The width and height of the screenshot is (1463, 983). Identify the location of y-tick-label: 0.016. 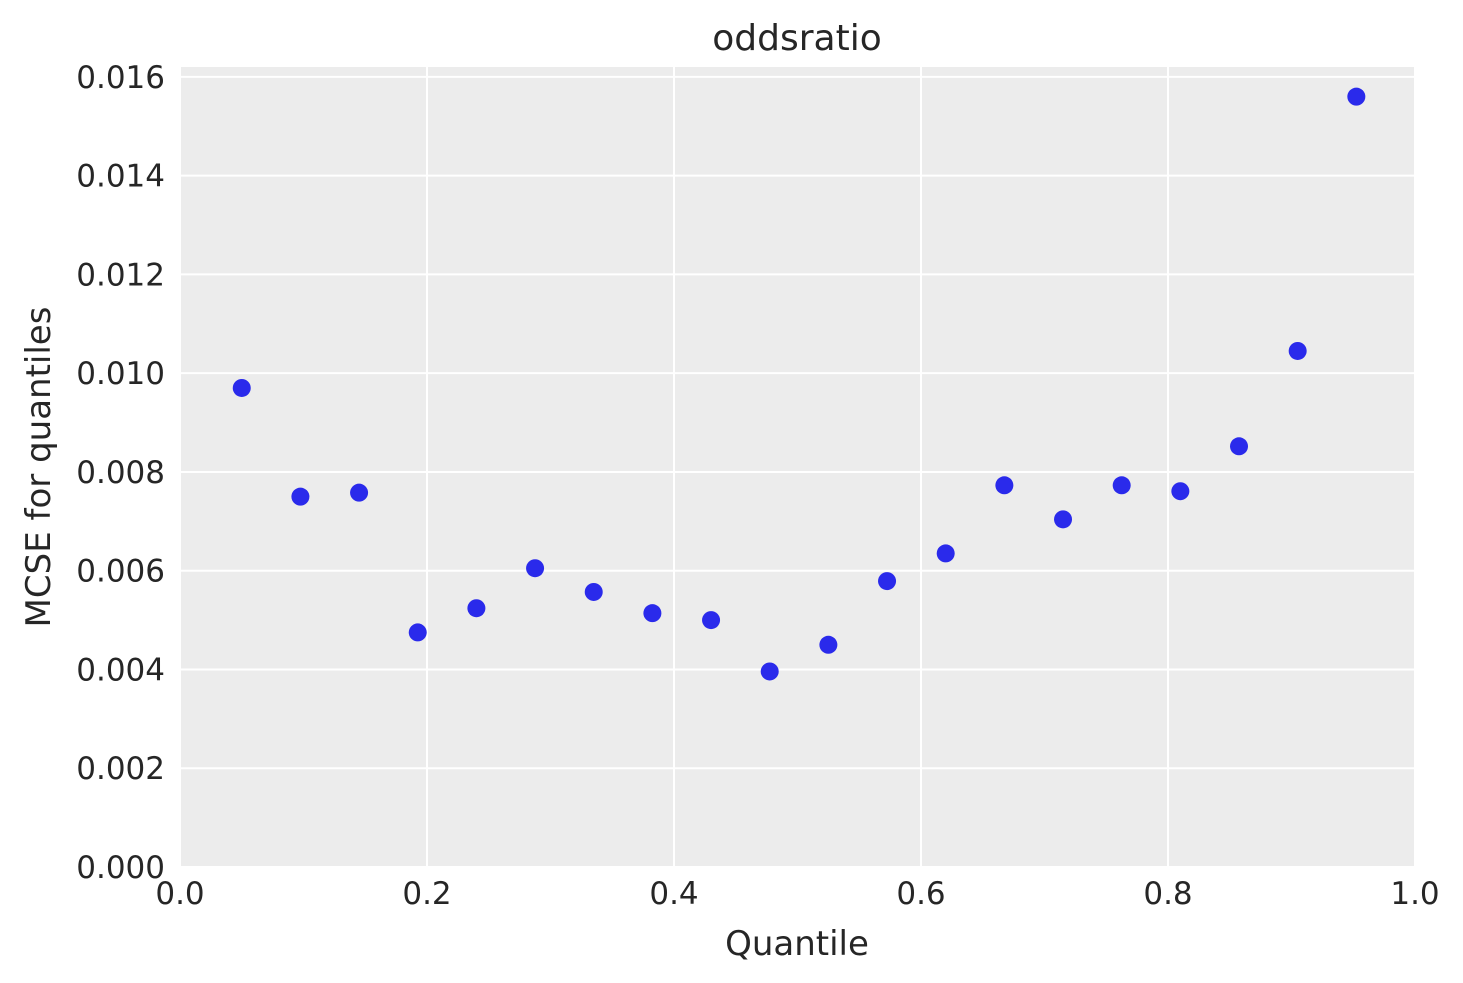
(120, 78).